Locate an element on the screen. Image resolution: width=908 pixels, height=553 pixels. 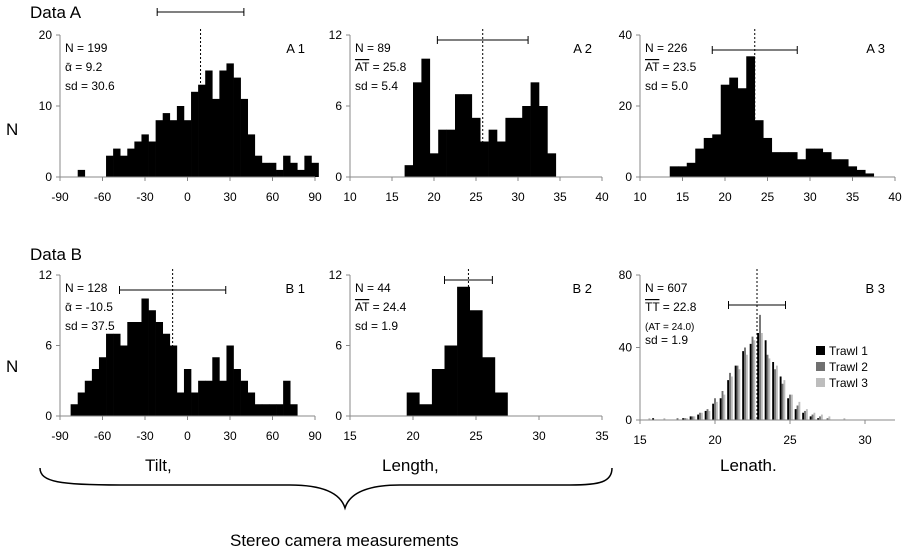
legend-swatch is located at coordinates (820, 382).